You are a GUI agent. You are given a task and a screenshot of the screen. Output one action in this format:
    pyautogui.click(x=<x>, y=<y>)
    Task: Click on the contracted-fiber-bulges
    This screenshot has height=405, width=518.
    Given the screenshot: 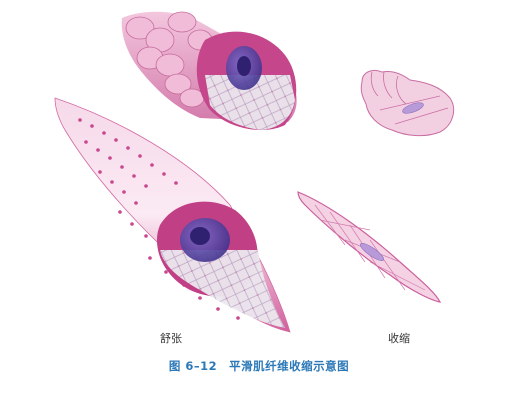 What is the action you would take?
    pyautogui.click(x=169, y=59)
    